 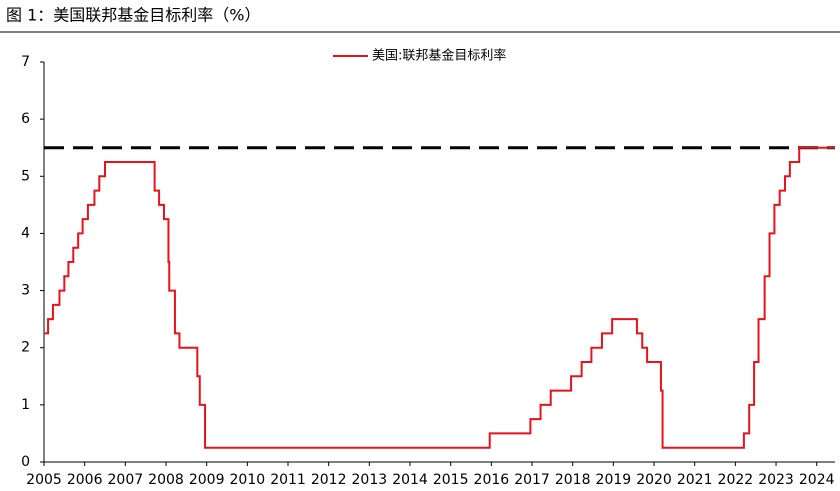 I want to click on x-tick-label: 2014, so click(x=410, y=480).